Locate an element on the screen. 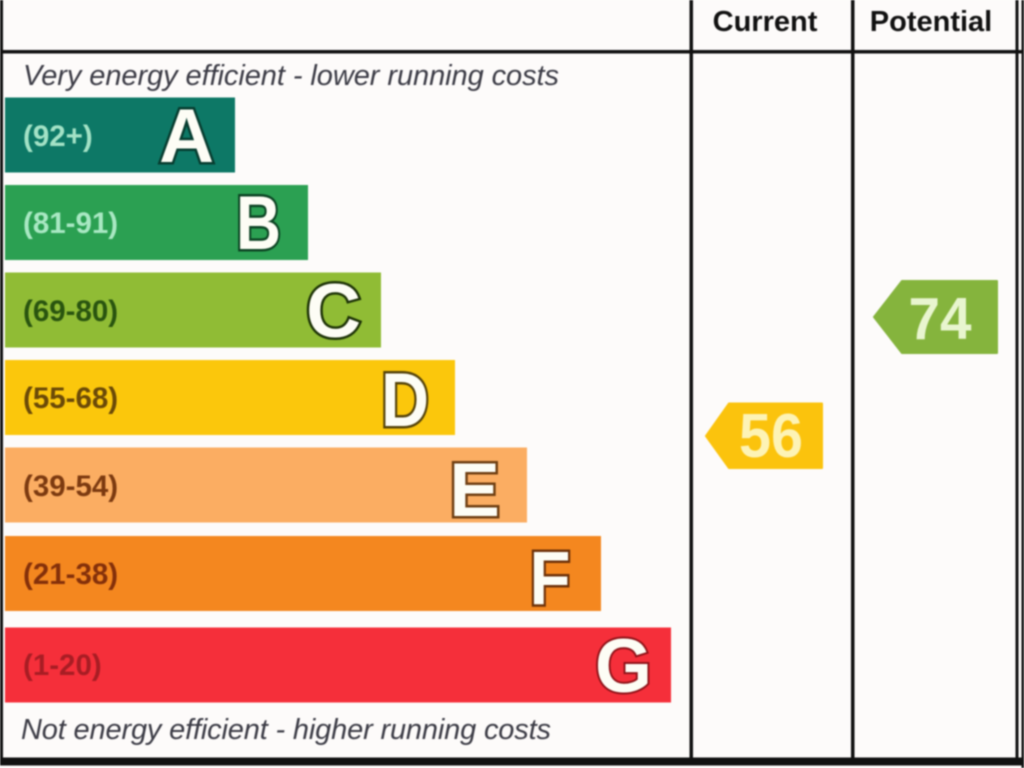 The width and height of the screenshot is (1024, 768). svg-text: Current is located at coordinates (765, 22).